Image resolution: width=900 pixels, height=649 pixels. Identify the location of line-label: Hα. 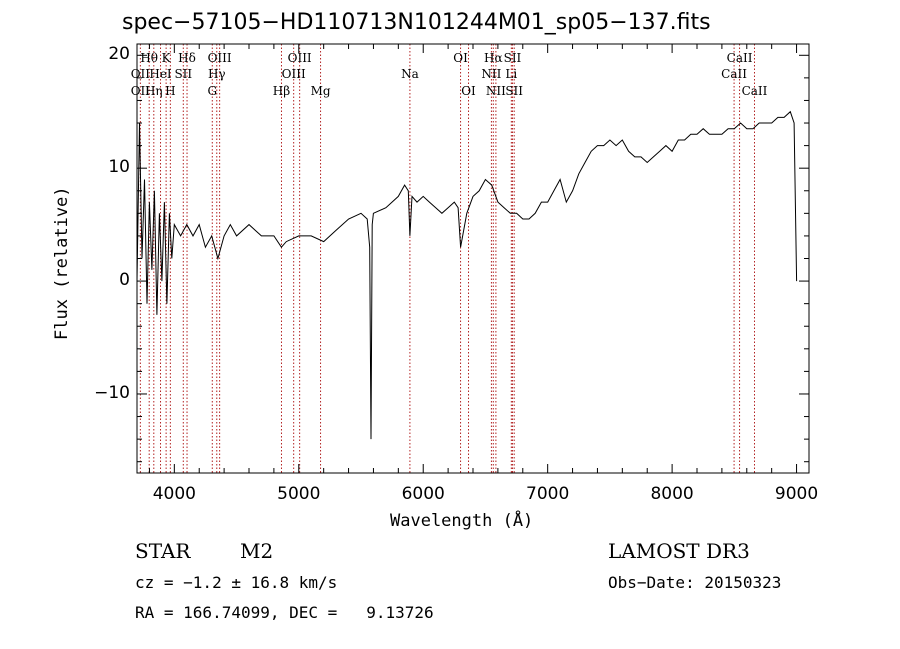
(493, 58).